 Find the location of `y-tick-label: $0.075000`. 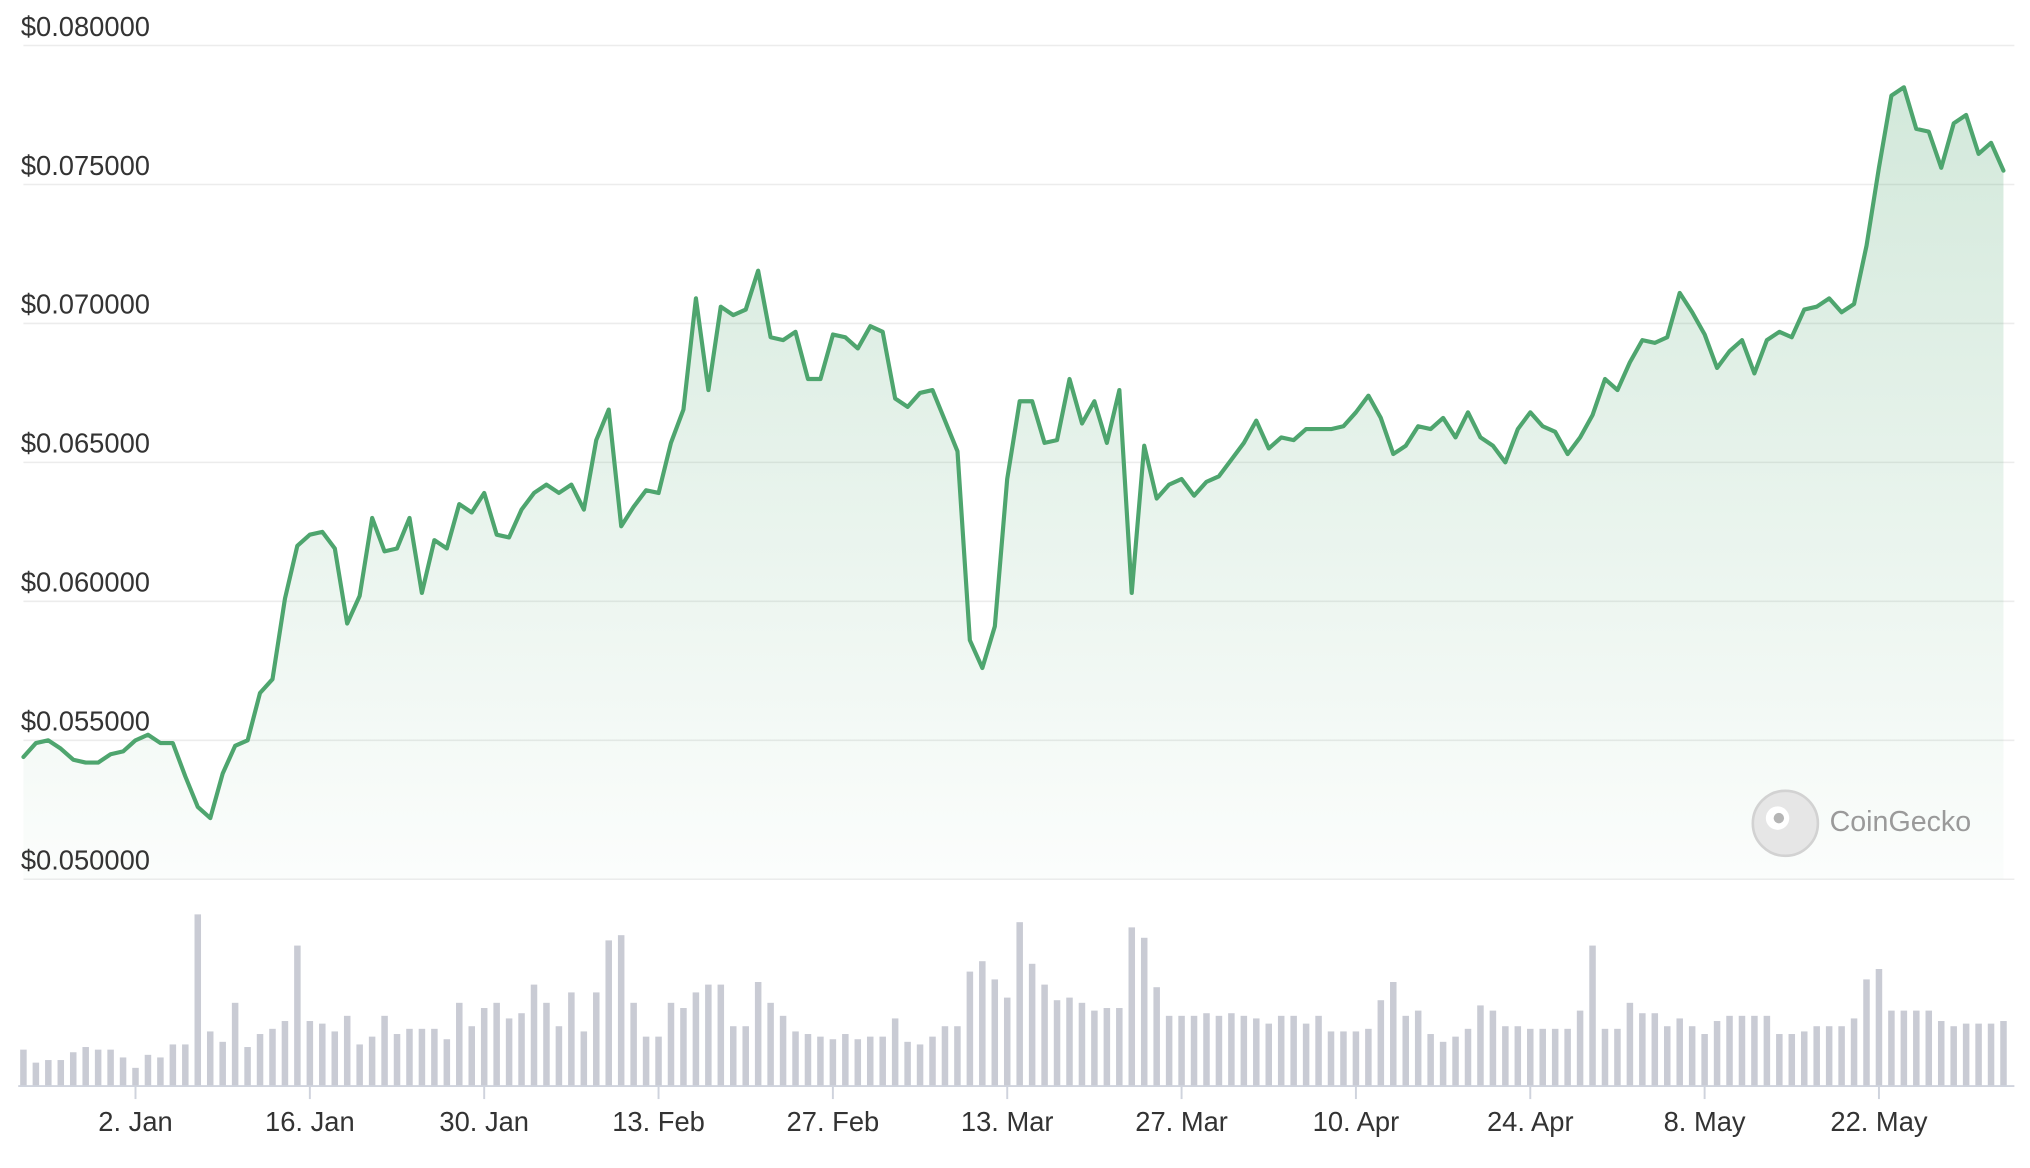

y-tick-label: $0.075000 is located at coordinates (85, 165).